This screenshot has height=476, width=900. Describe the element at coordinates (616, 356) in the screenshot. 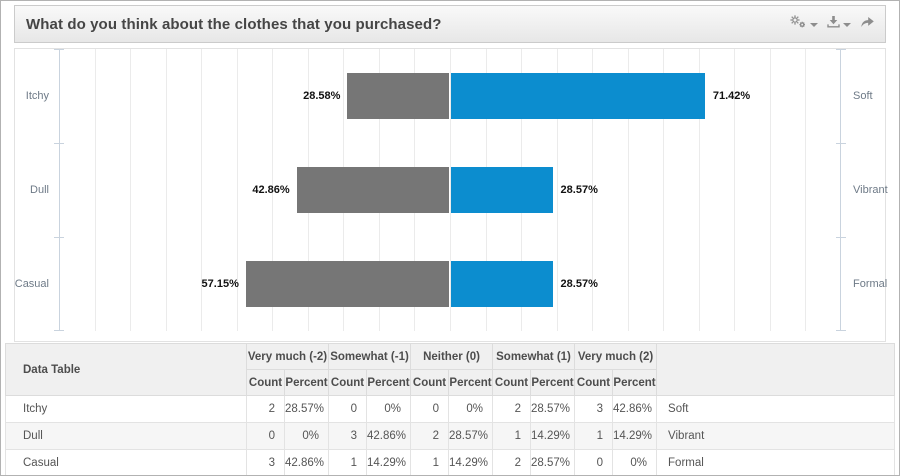

I see `column-group-header: Very much (2)` at that location.